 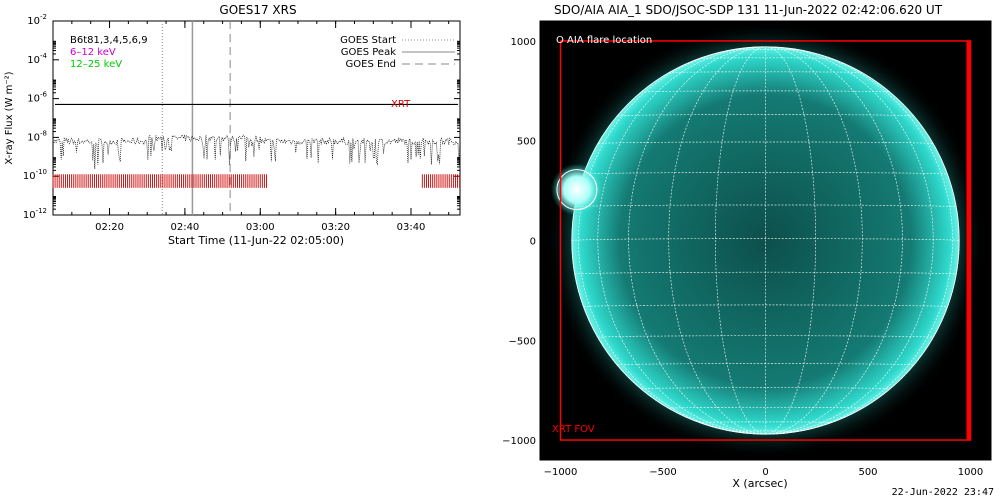 I want to click on y-tick-label: 10⁻¹², so click(x=35, y=214).